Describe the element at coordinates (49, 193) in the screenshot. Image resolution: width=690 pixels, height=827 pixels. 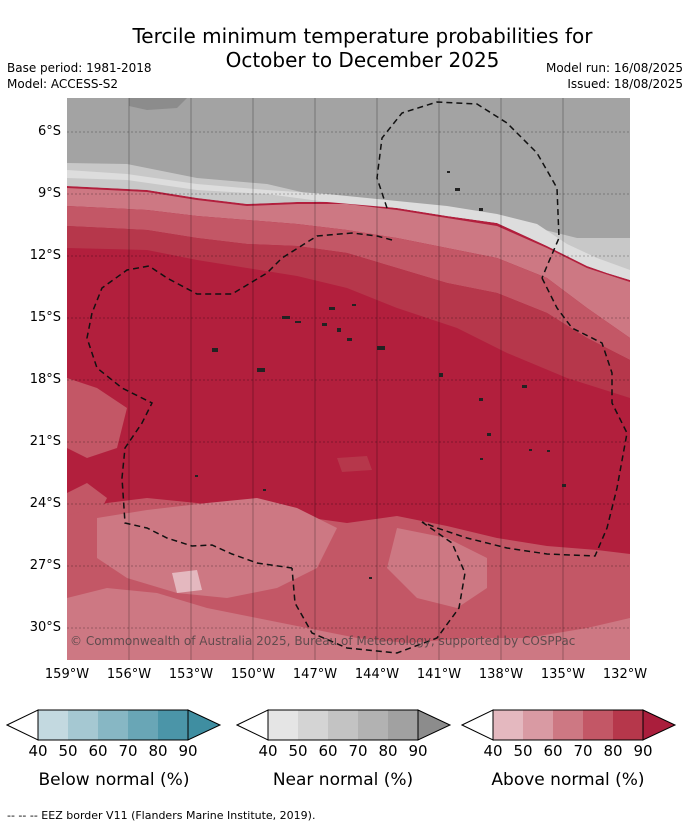
I see `lat-label: 9°S` at that location.